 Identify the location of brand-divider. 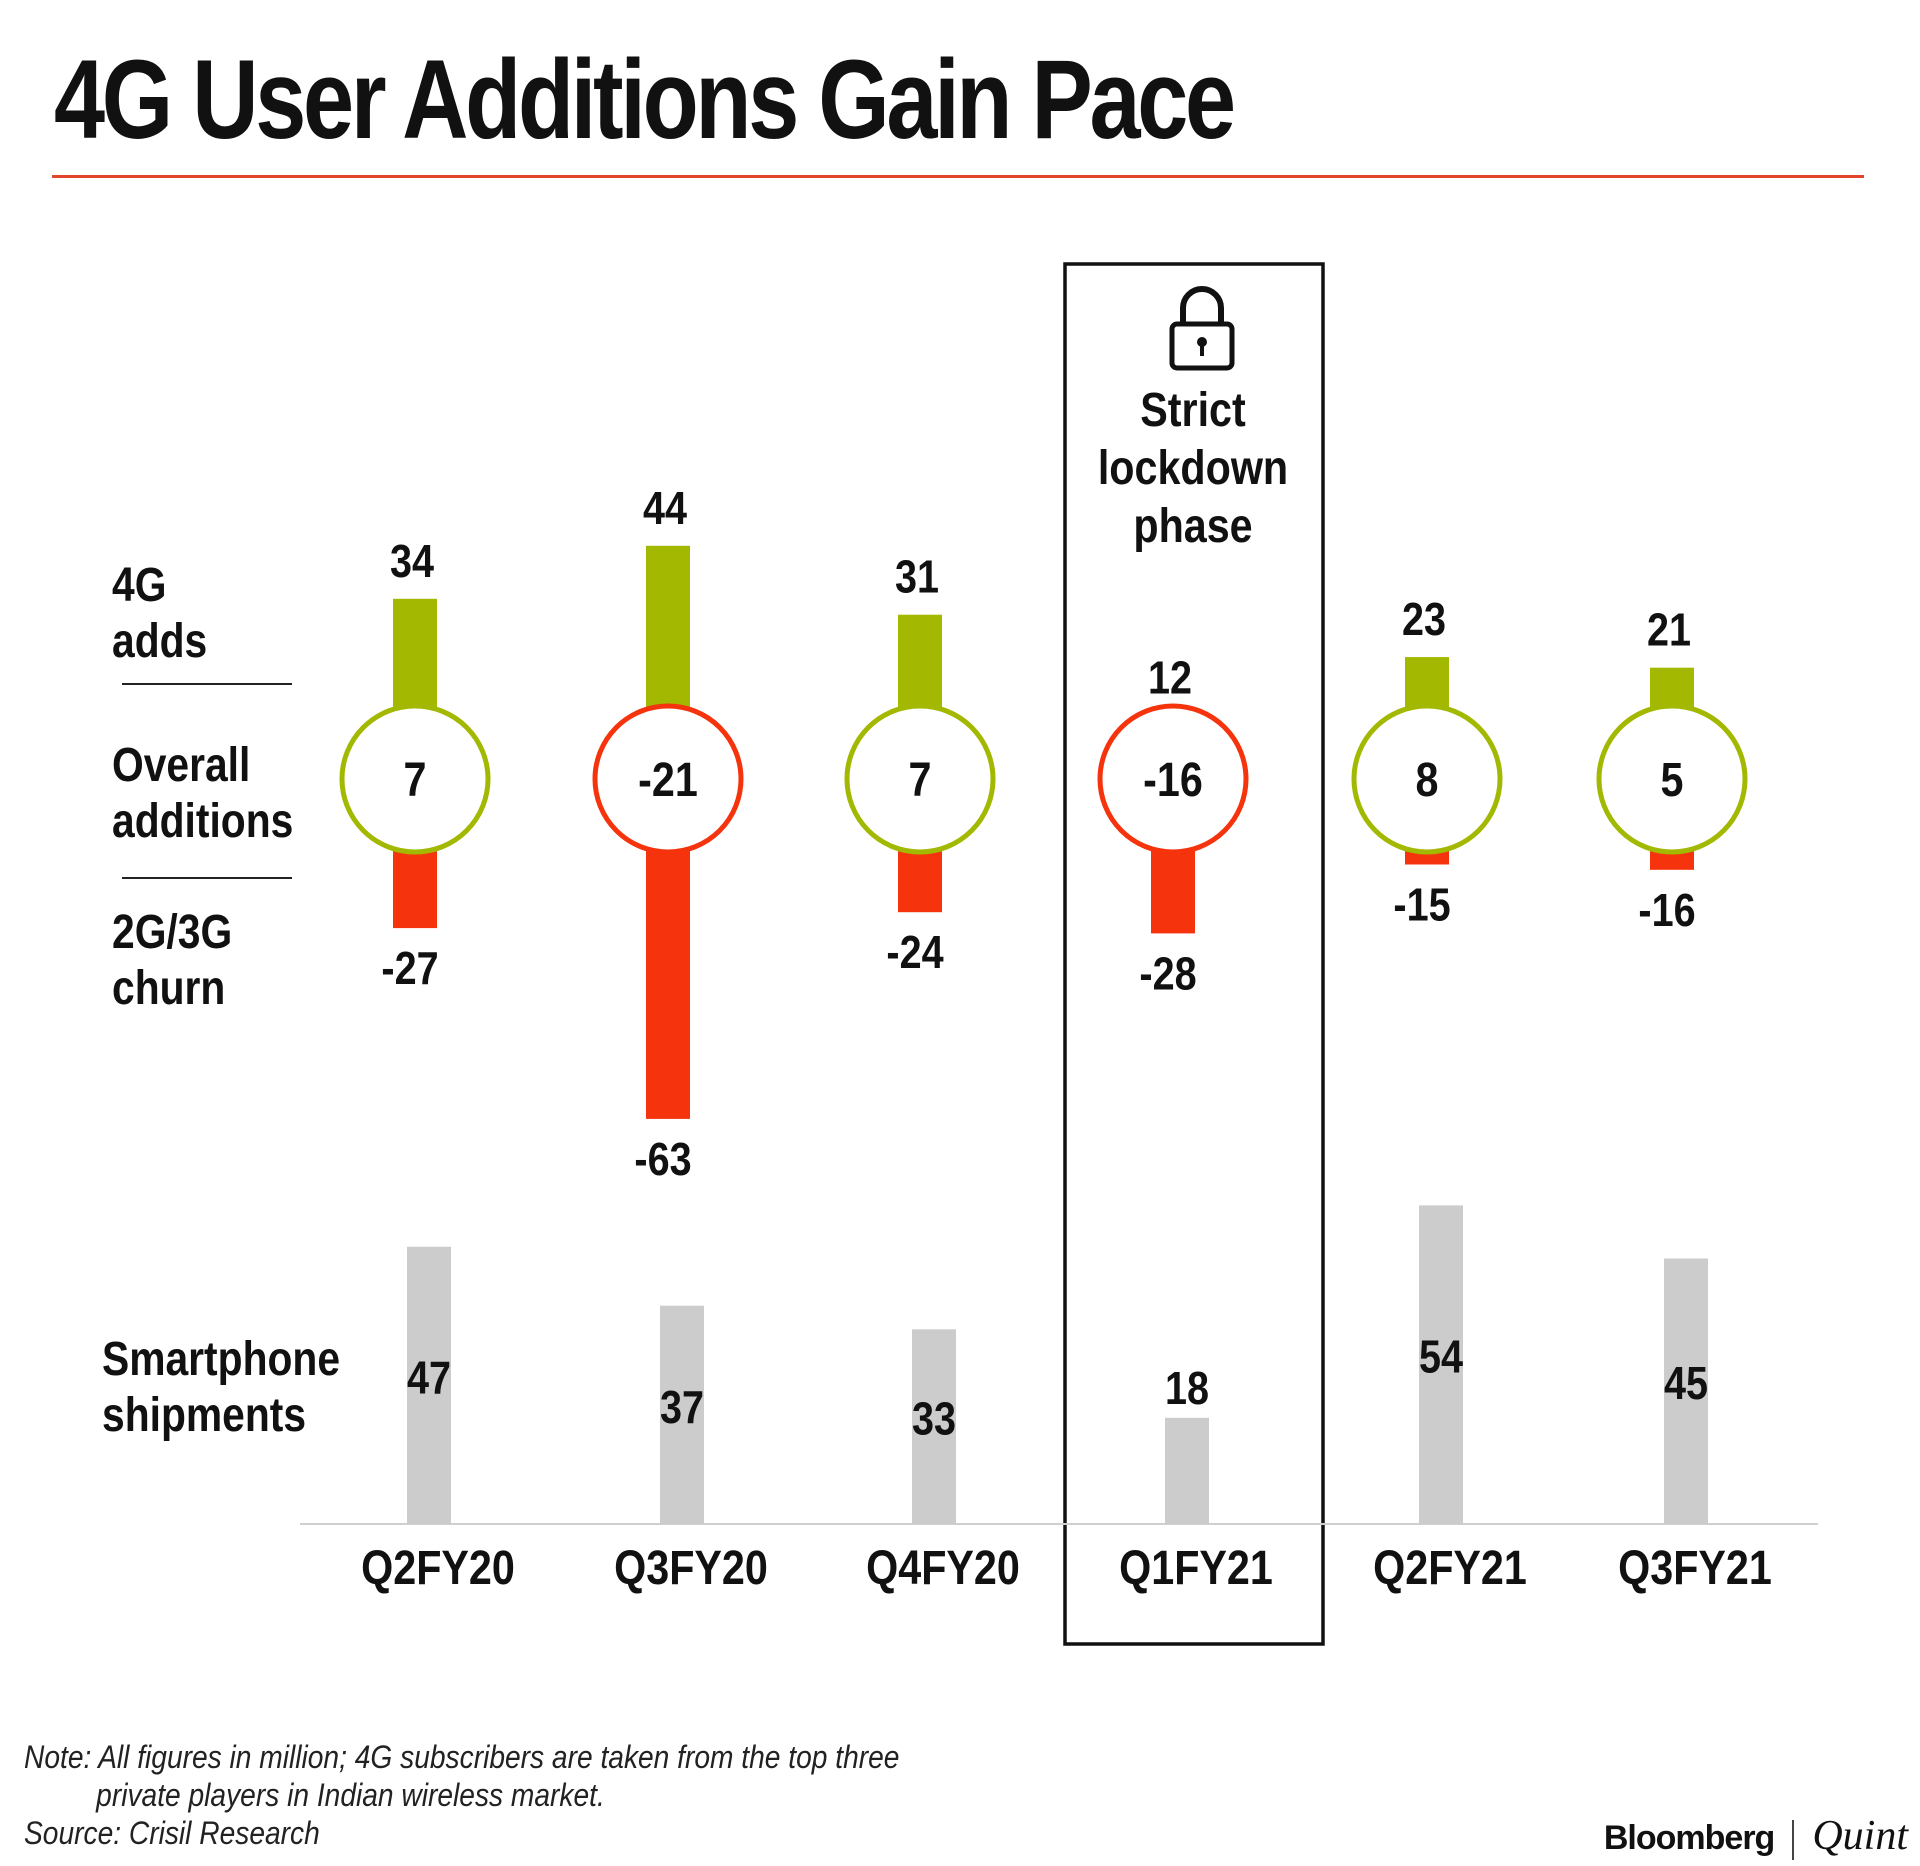
(1793, 1840).